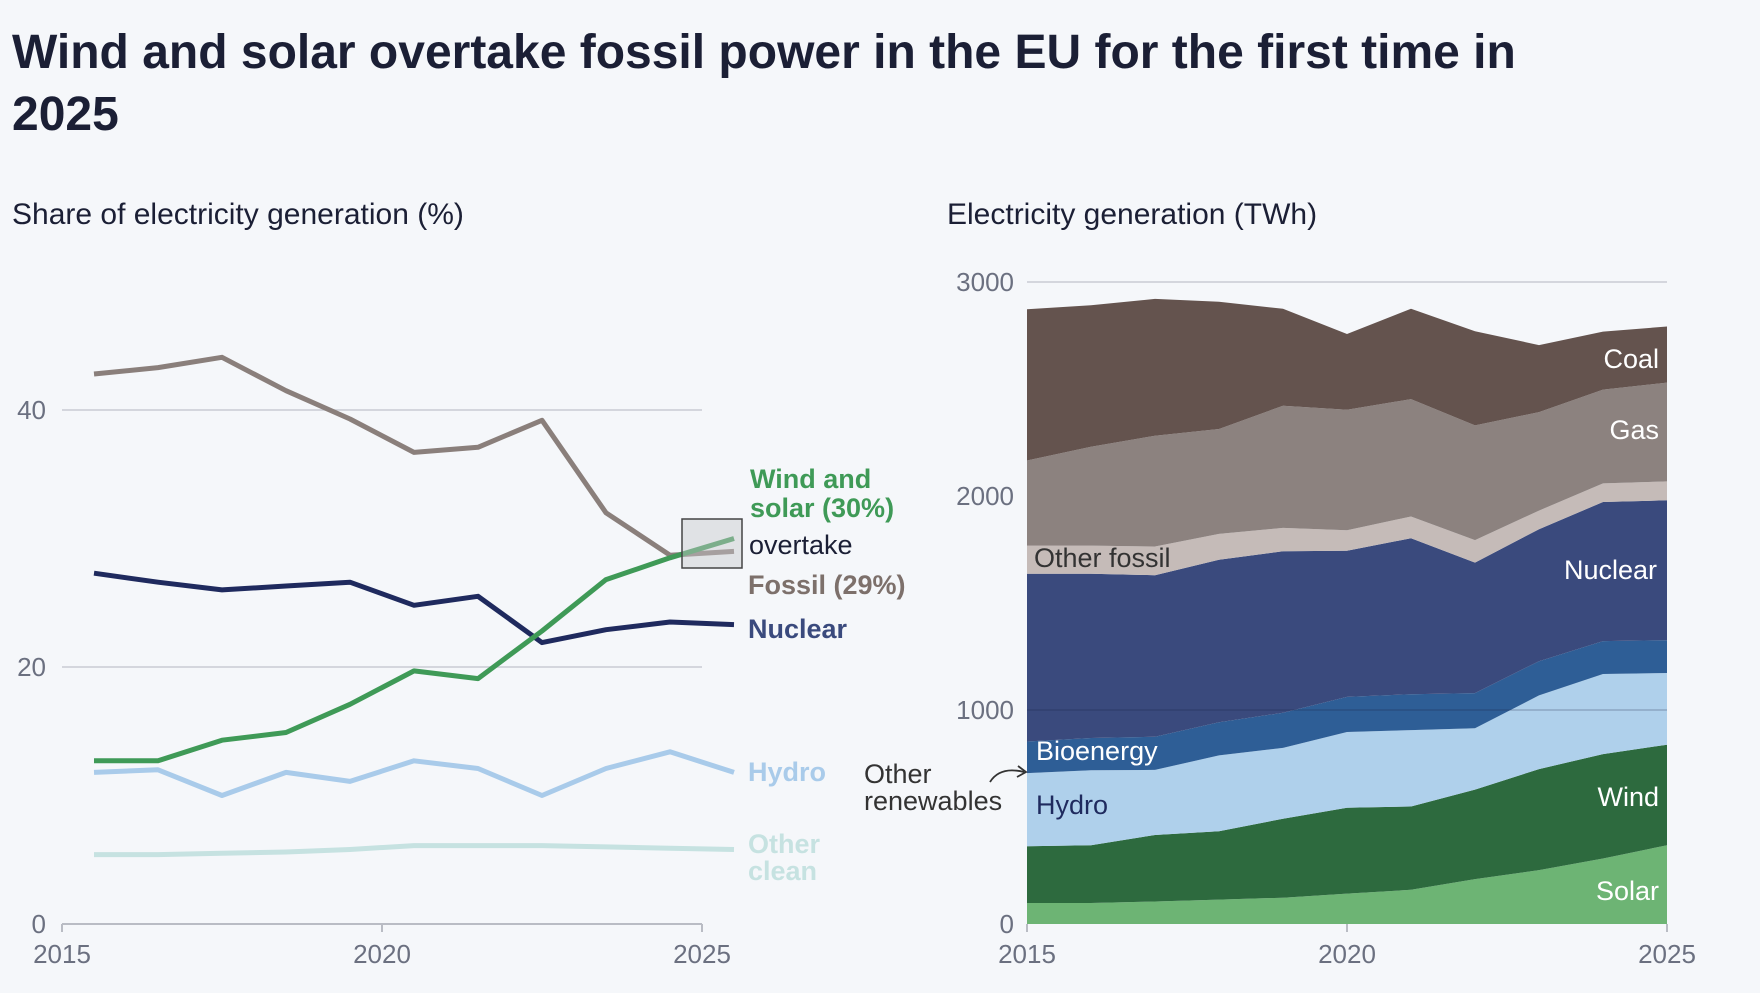 The width and height of the screenshot is (1760, 993). I want to click on label-other-clean-1: Other, so click(784, 844).